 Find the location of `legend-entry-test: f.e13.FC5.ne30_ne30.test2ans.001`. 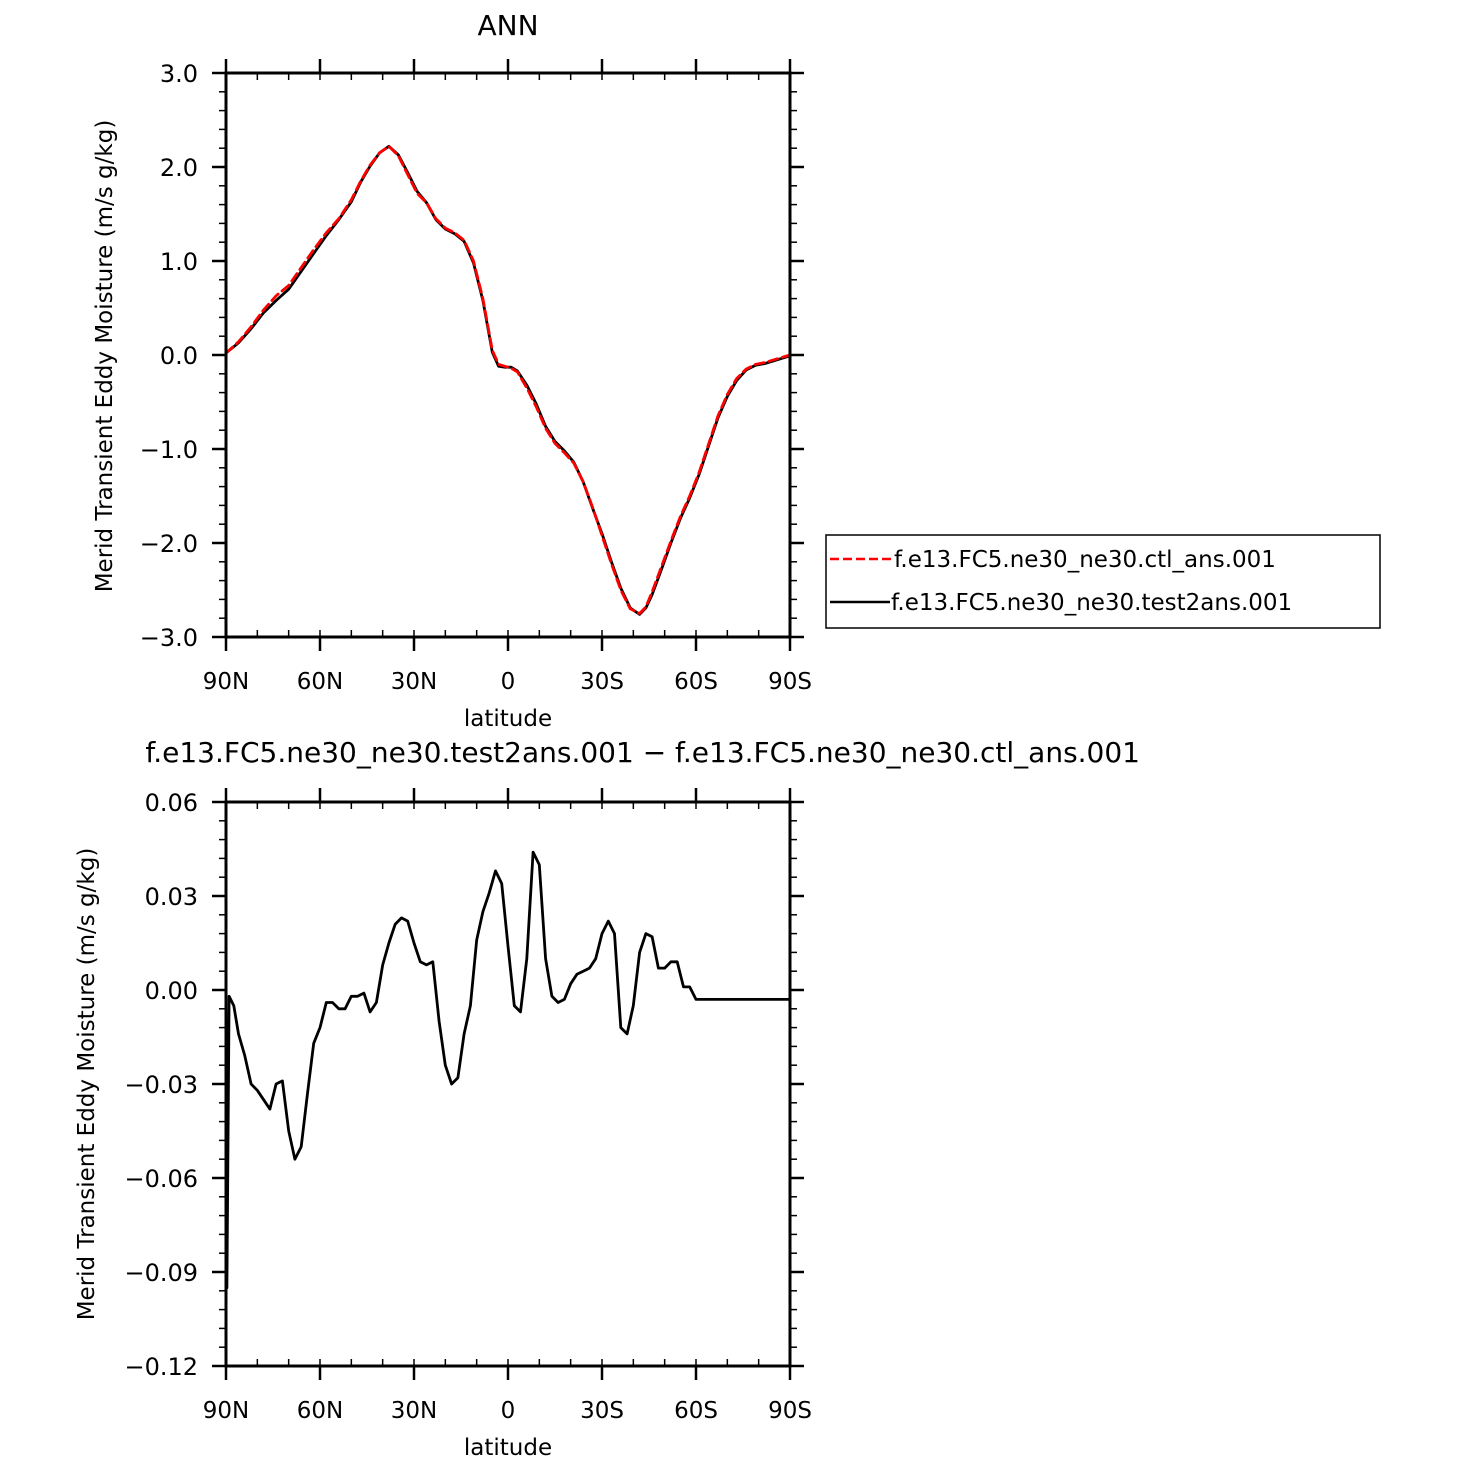

legend-entry-test: f.e13.FC5.ne30_ne30.test2ans.001 is located at coordinates (1091, 603).